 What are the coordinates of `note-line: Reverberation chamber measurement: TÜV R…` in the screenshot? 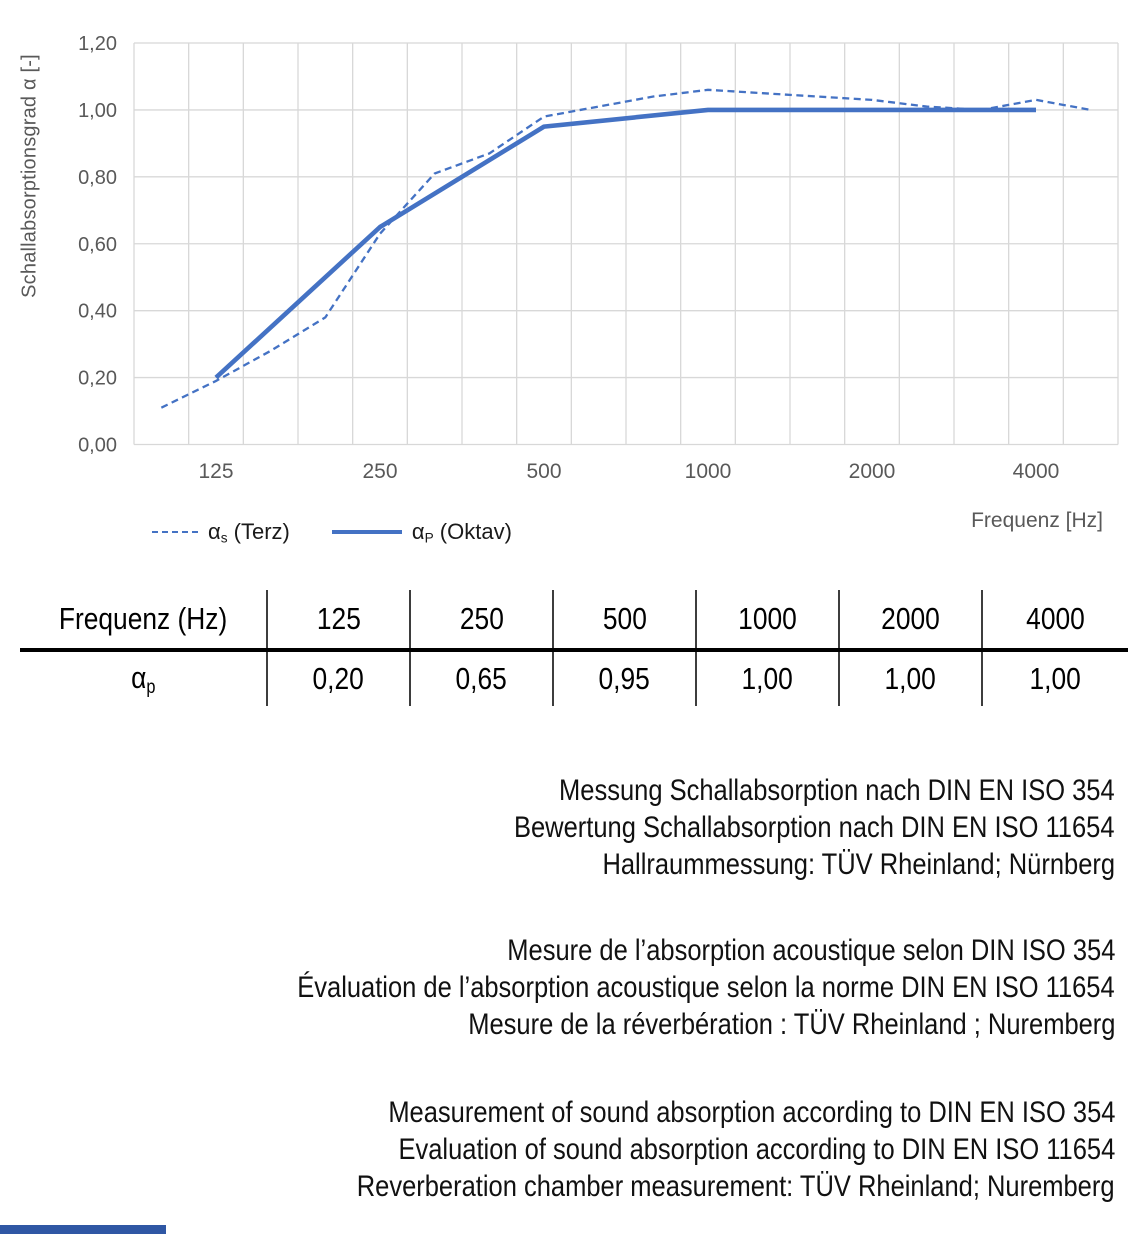 It's located at (736, 1186).